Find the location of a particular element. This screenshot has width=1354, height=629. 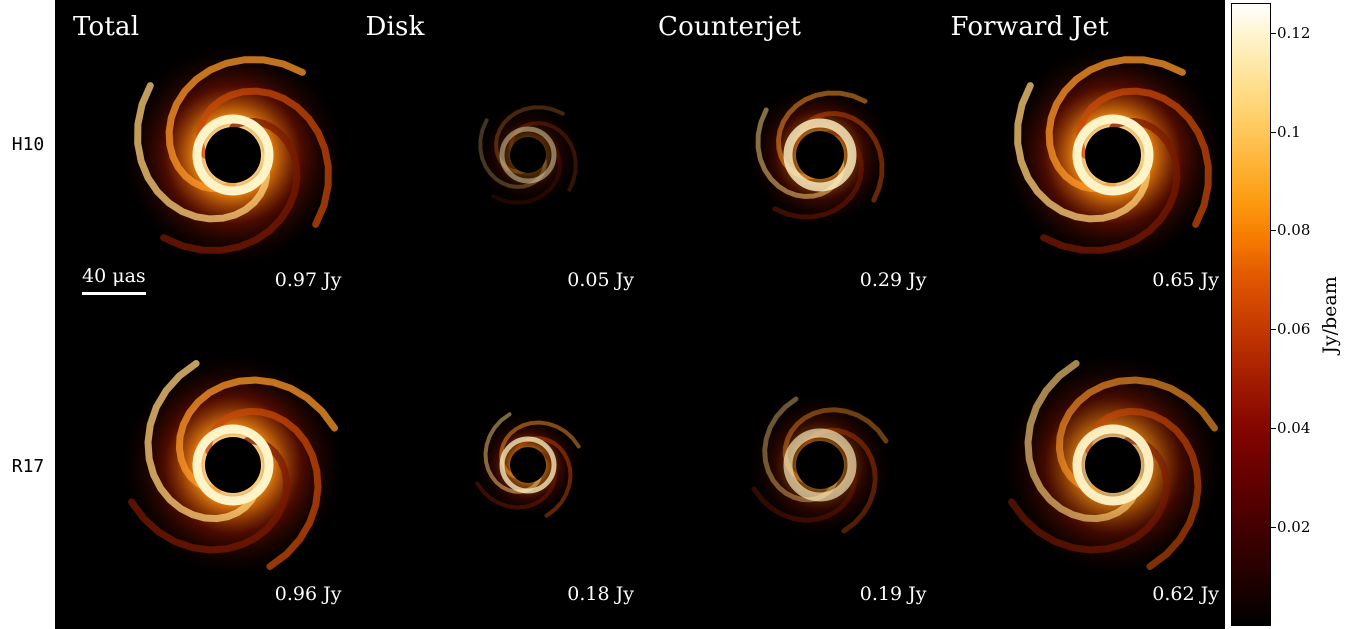

column-title-forward-jet: Forward Jet is located at coordinates (1029, 27).